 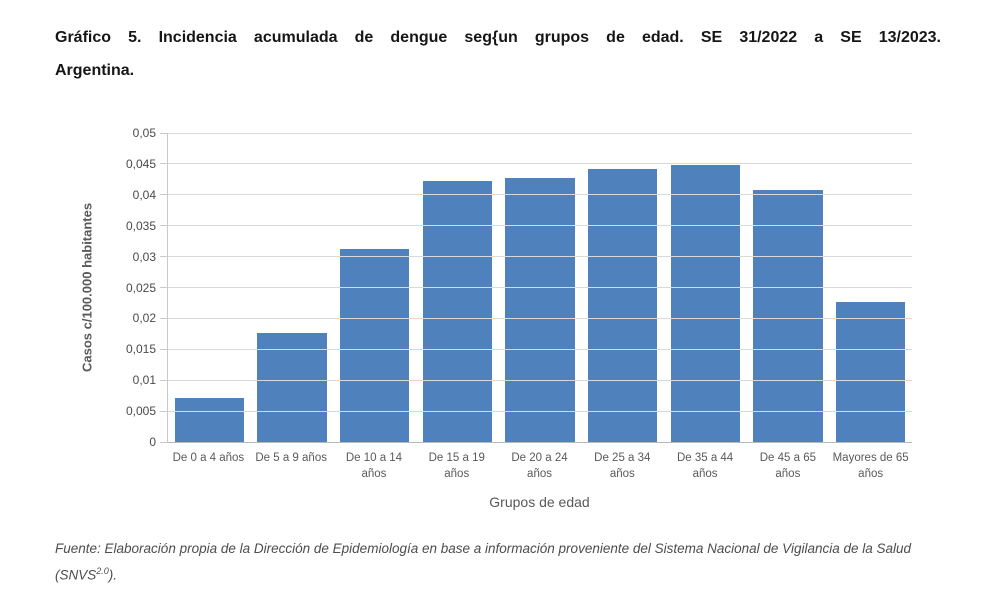 What do you see at coordinates (705, 303) in the screenshot?
I see `bar-De 35 a 44 años` at bounding box center [705, 303].